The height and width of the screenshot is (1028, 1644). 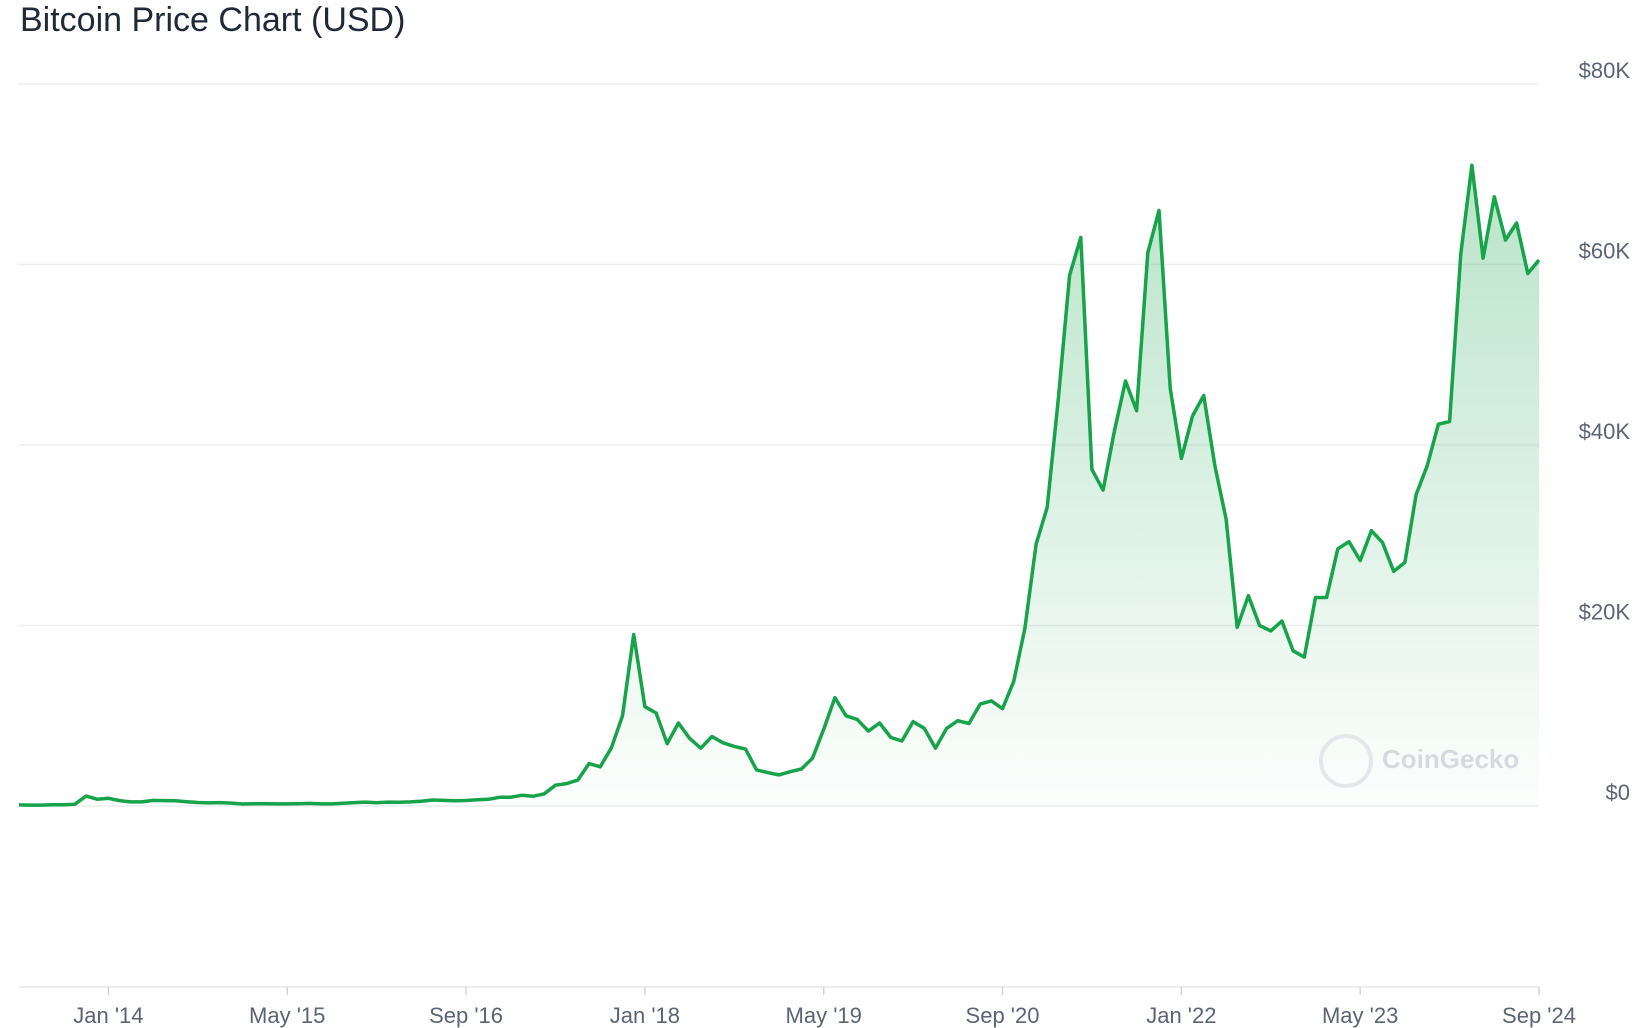 What do you see at coordinates (1605, 70) in the screenshot?
I see `y-tick-label: $80K` at bounding box center [1605, 70].